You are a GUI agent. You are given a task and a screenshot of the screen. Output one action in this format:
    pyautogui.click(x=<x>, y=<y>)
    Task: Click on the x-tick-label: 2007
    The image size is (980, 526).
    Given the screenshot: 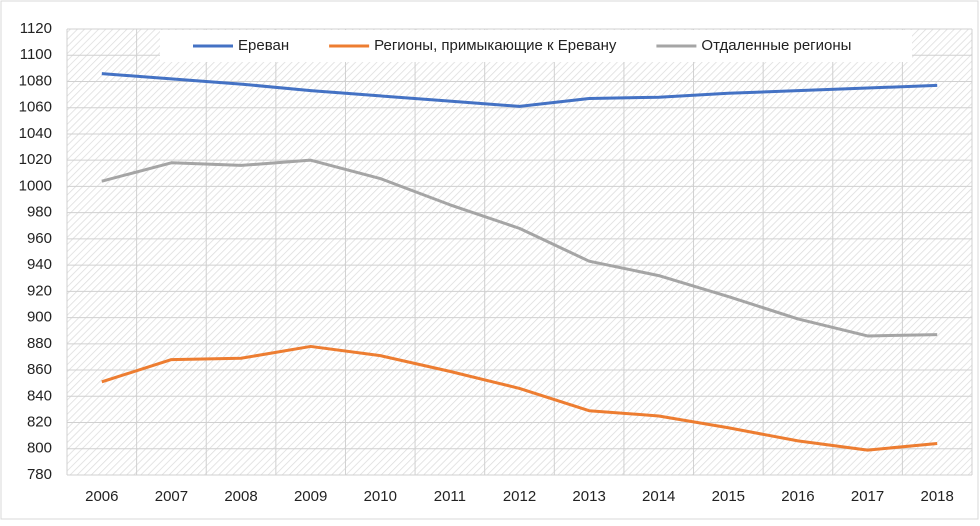 What is the action you would take?
    pyautogui.click(x=171, y=496)
    